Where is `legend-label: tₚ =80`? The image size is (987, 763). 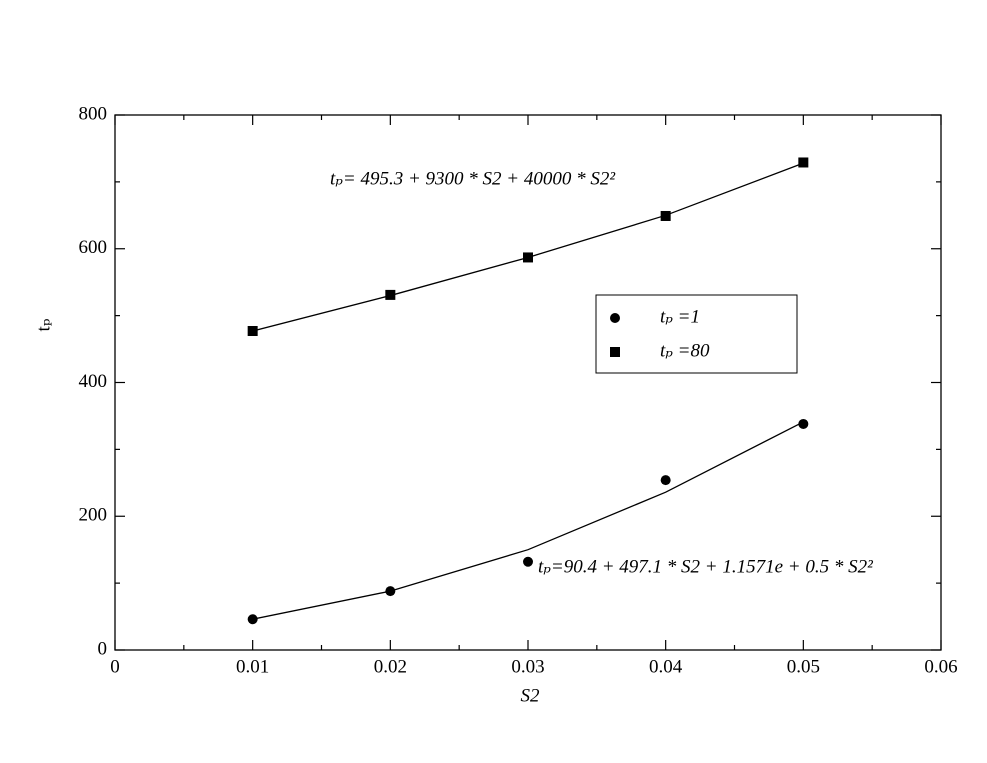 legend-label: tₚ =80 is located at coordinates (685, 350).